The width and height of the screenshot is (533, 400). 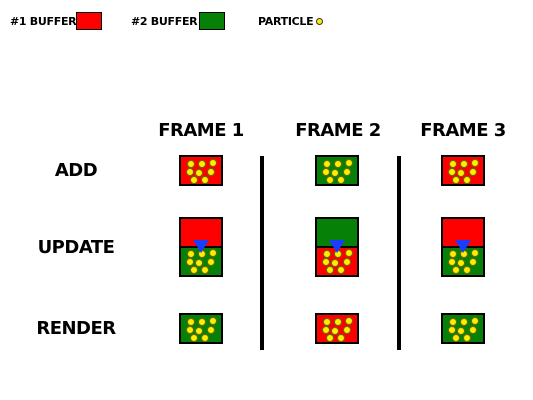 What do you see at coordinates (286, 21) in the screenshot?
I see `legend-particle-label: PARTICLE` at bounding box center [286, 21].